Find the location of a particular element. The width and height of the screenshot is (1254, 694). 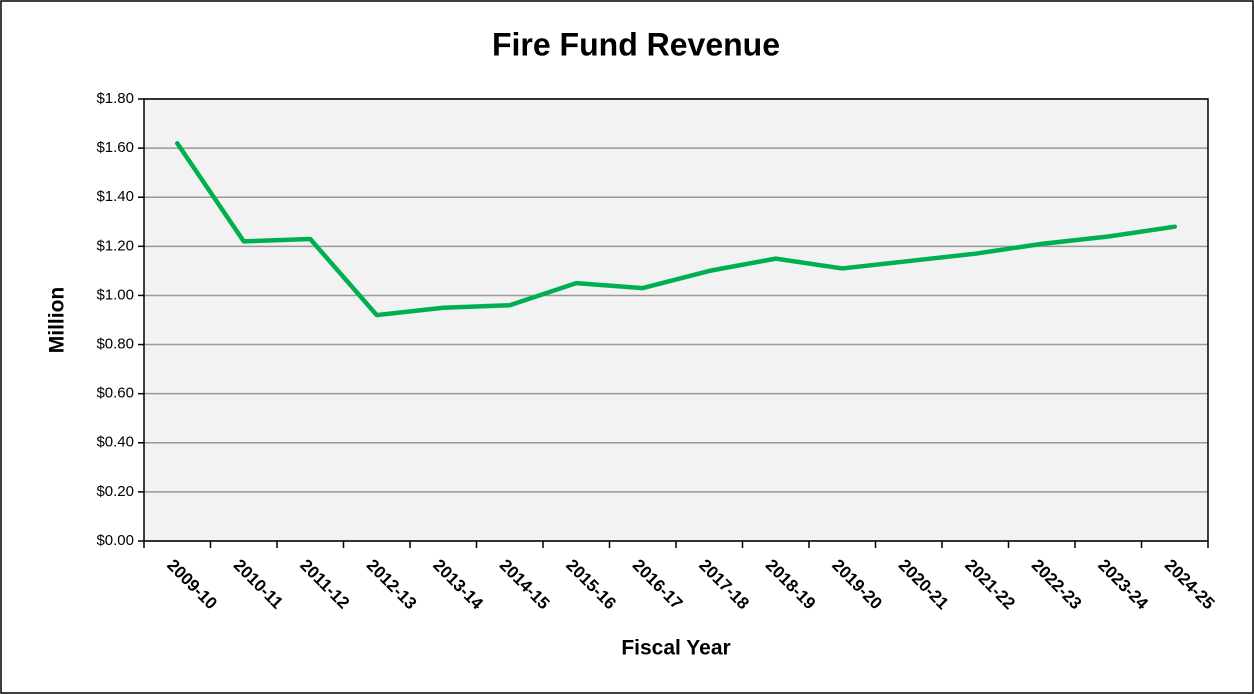

y-tick-label: $0.80 is located at coordinates (115, 344).